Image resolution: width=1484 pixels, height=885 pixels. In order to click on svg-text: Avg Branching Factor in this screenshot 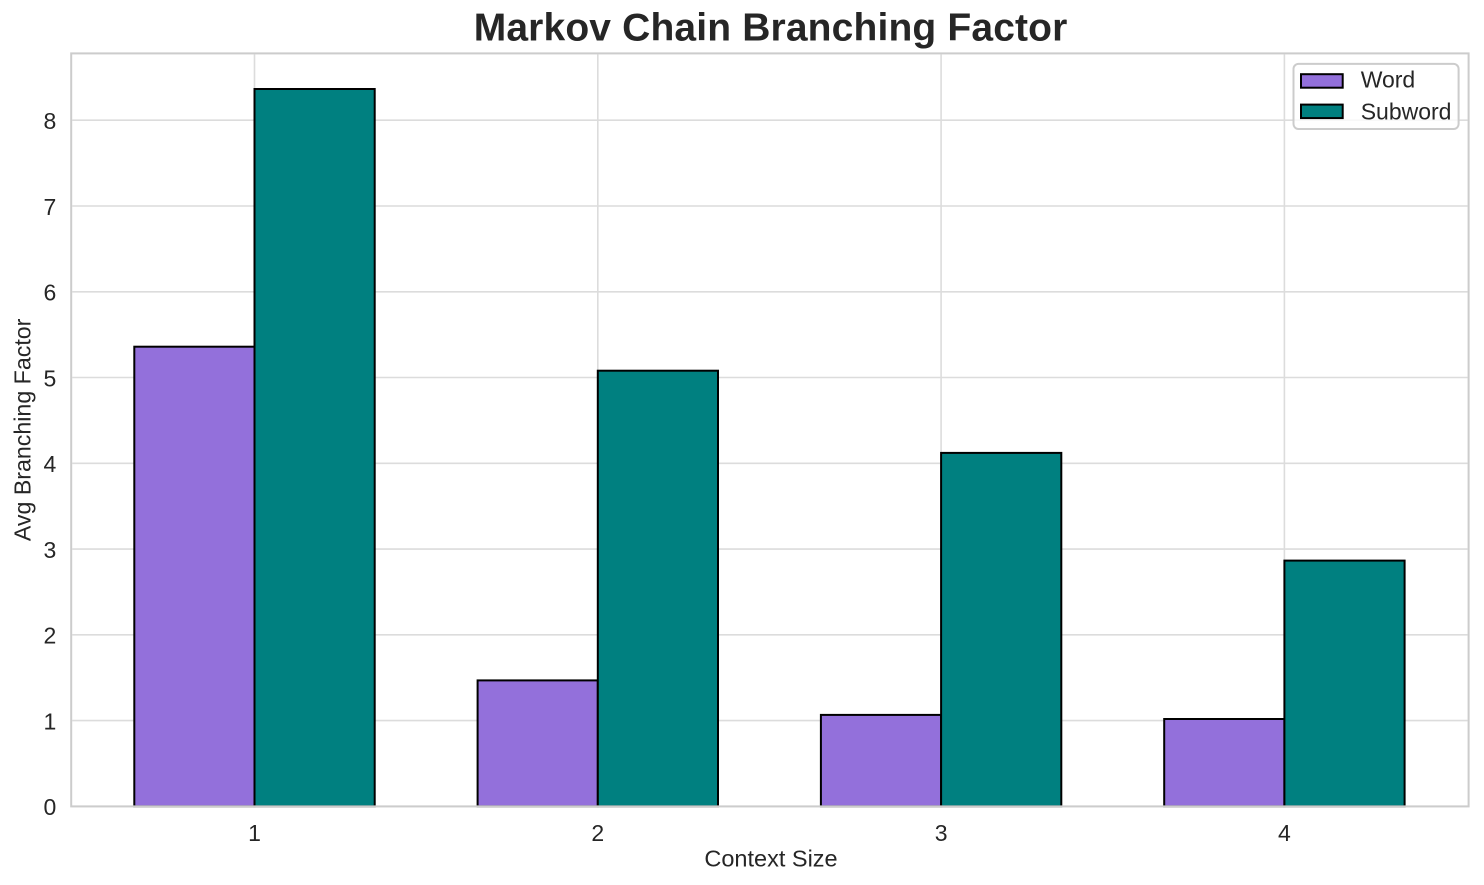, I will do `click(23, 429)`.